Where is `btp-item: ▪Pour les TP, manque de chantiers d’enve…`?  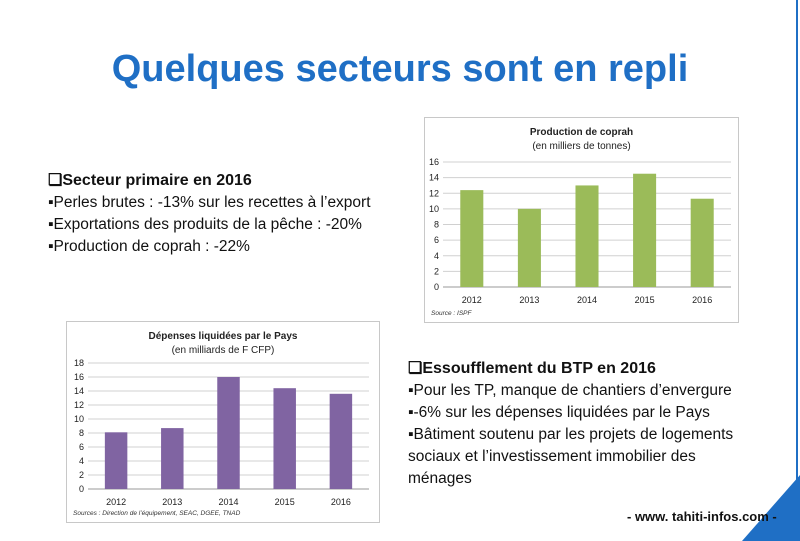
btp-item: ▪Pour les TP, manque de chantiers d’enve… is located at coordinates (570, 390).